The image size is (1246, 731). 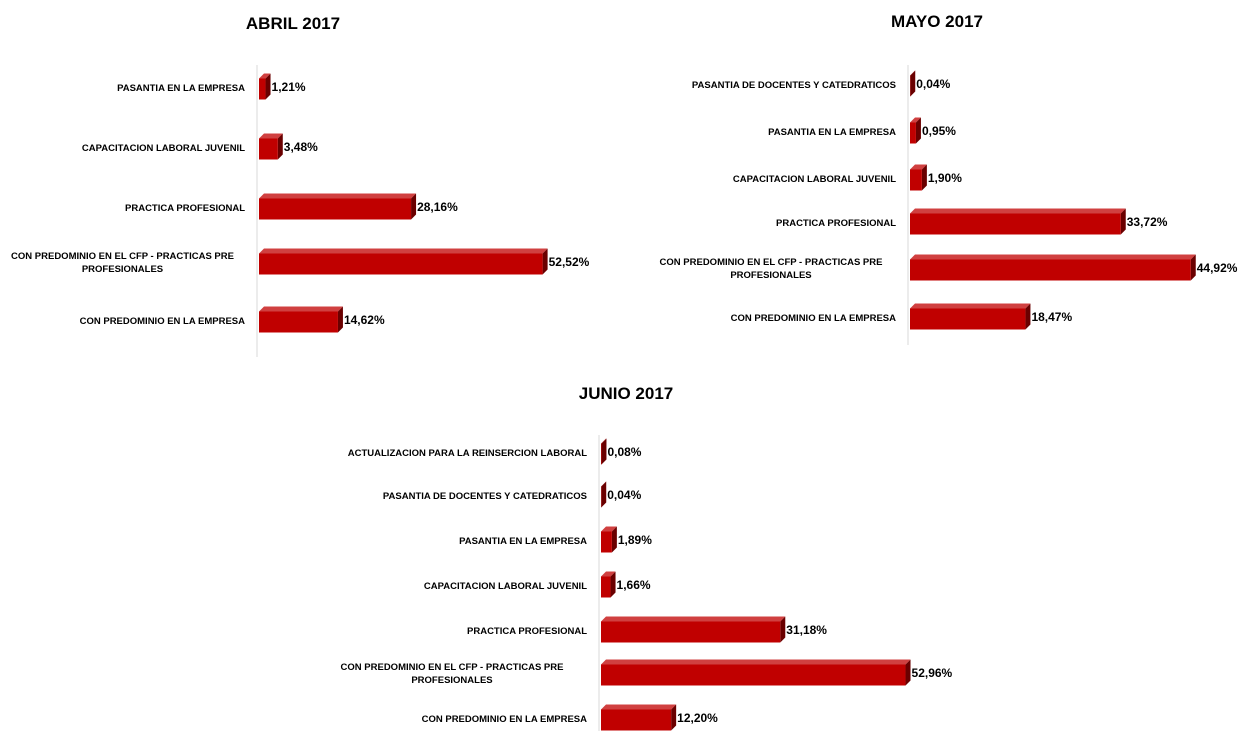 I want to click on chart-title: JUNIO 2017, so click(x=626, y=393).